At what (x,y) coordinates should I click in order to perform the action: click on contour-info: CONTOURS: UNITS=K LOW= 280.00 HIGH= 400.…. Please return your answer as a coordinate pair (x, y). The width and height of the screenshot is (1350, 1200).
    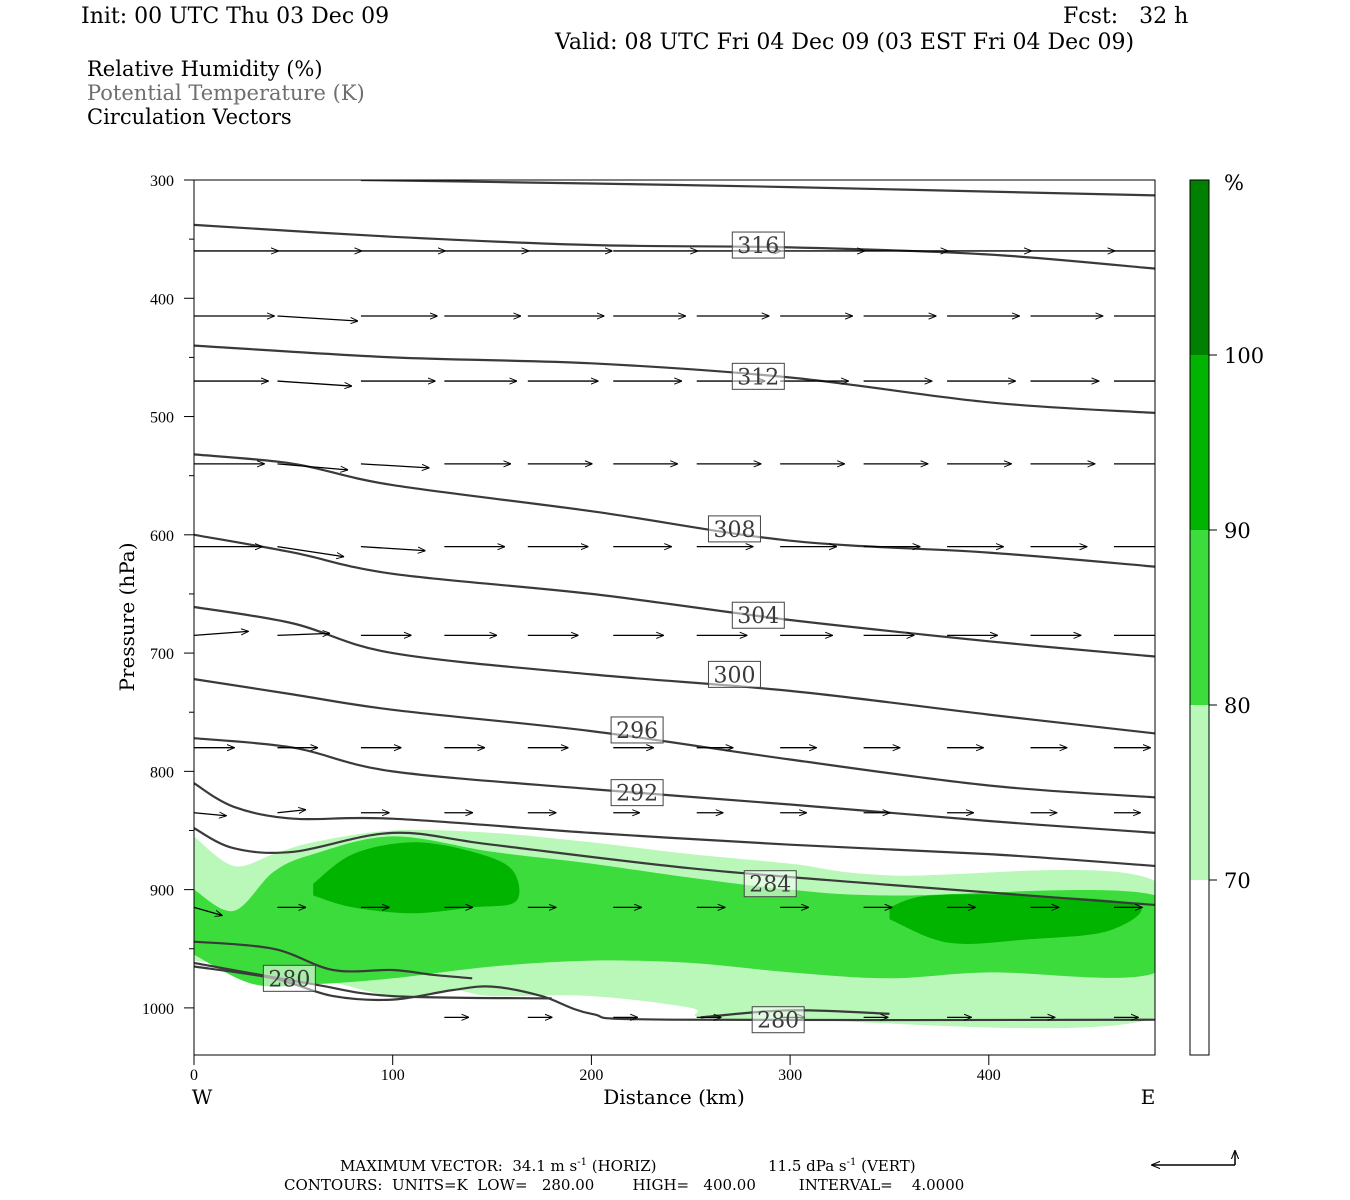
    Looking at the image, I should click on (624, 1185).